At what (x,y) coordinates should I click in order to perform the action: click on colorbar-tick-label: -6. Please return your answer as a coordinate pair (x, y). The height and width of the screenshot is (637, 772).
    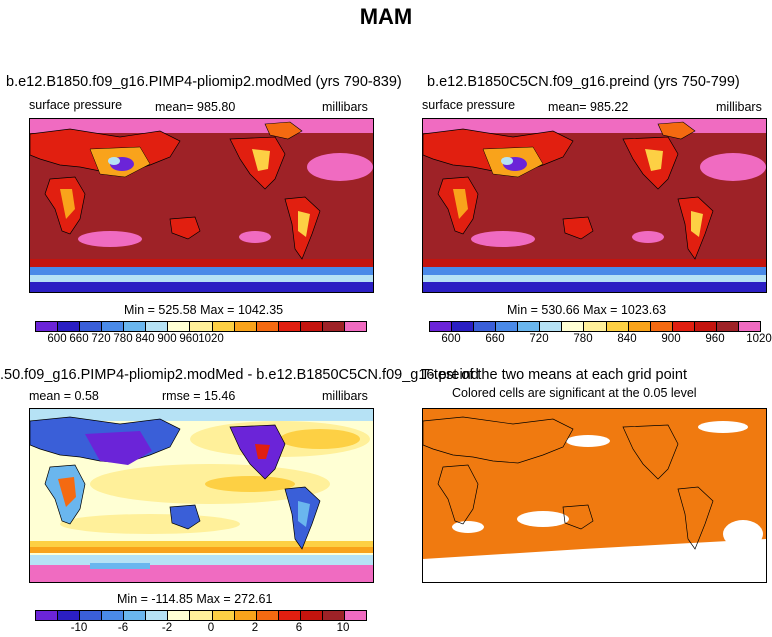
    Looking at the image, I should click on (123, 628).